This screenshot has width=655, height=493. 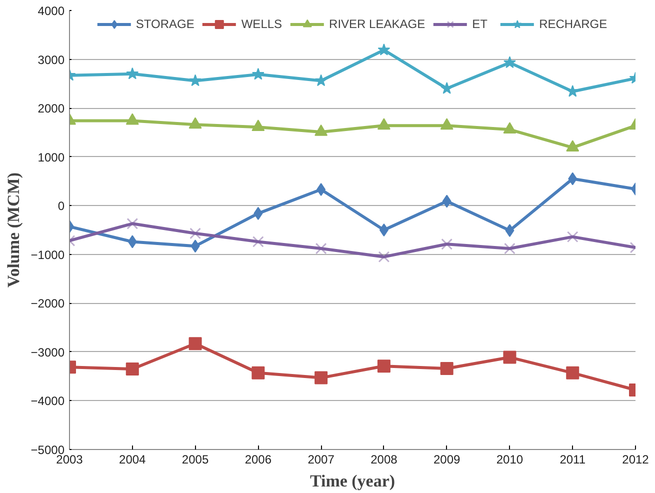 I want to click on x-tick-label: 2009, so click(x=447, y=459).